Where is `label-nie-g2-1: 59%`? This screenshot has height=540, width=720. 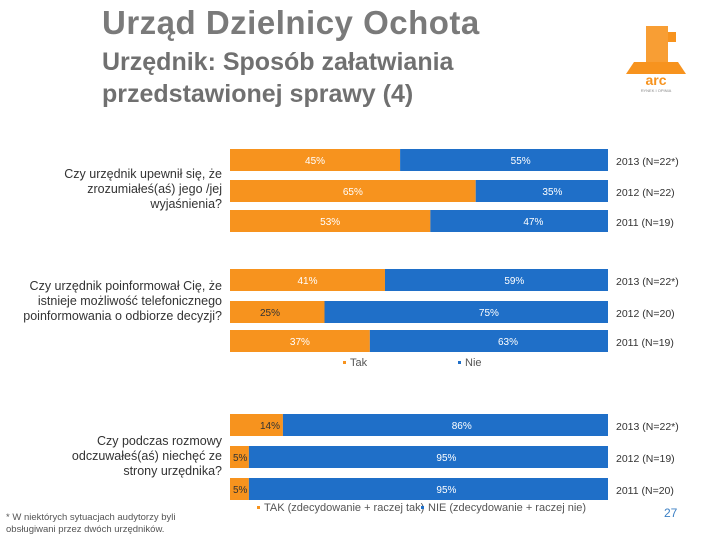
label-nie-g2-1: 59% is located at coordinates (514, 281).